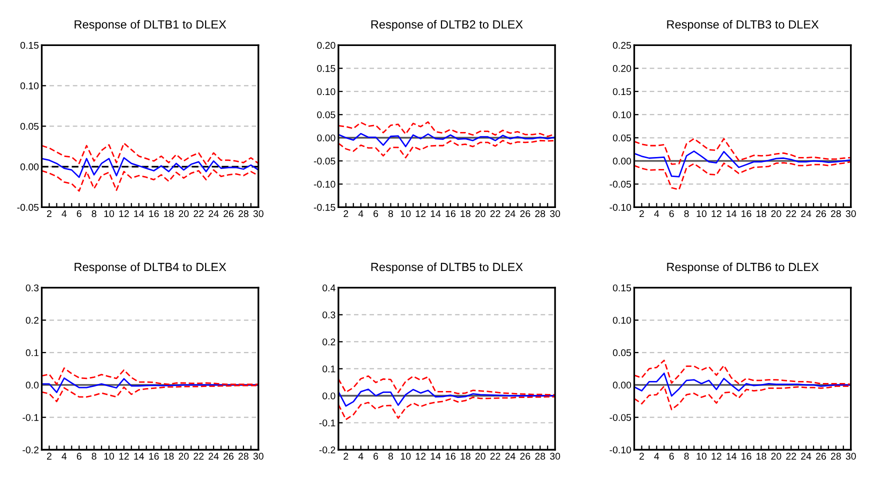  I want to click on chart-title: Response of DLTB2 to DLEX, so click(447, 25).